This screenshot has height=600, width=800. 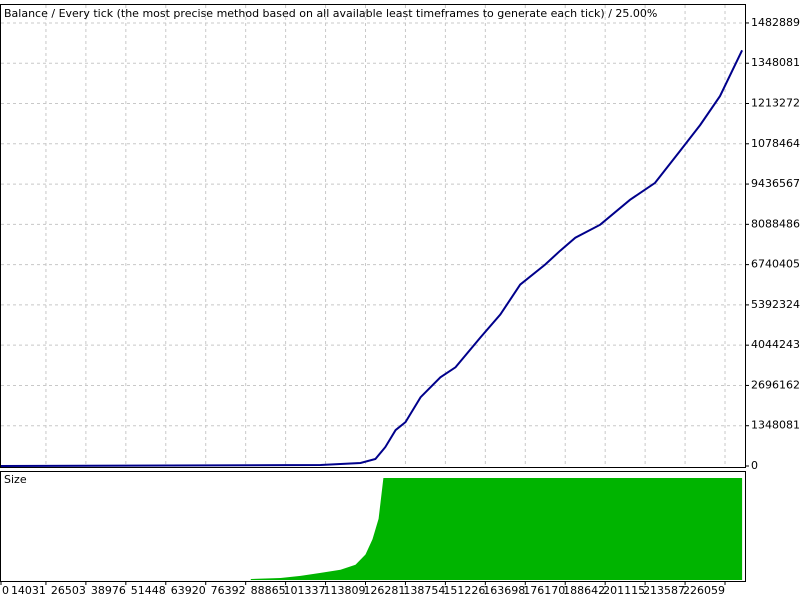 What do you see at coordinates (775, 264) in the screenshot?
I see `y-tick-label: 6740405` at bounding box center [775, 264].